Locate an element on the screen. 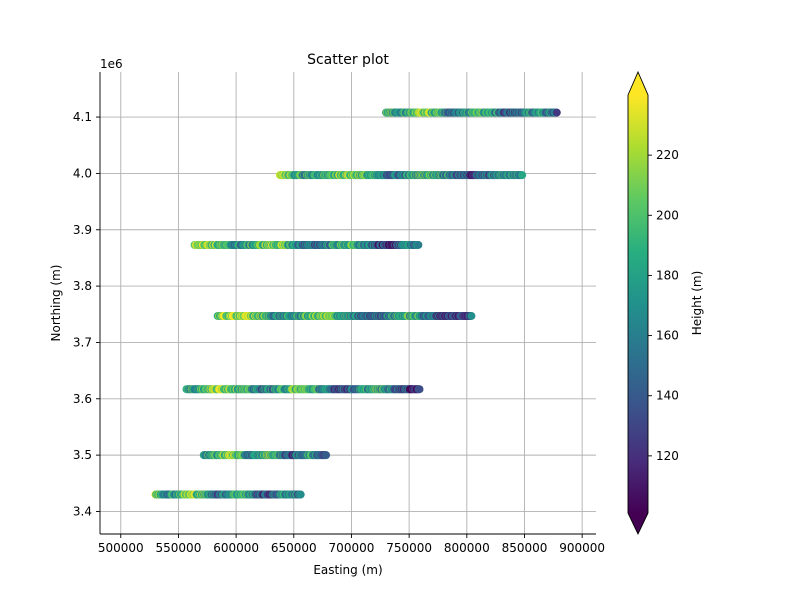  y-axis-offset-label: 1e6 is located at coordinates (111, 64).